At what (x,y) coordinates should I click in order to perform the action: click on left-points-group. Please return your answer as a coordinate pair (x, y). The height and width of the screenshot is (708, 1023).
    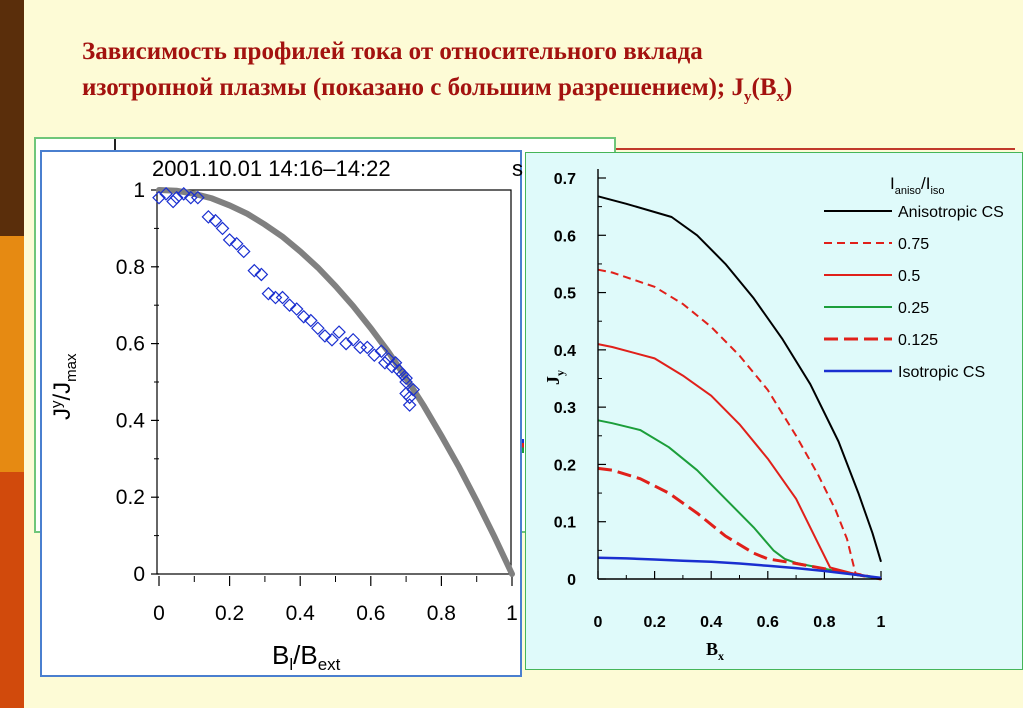
    Looking at the image, I should click on (286, 299).